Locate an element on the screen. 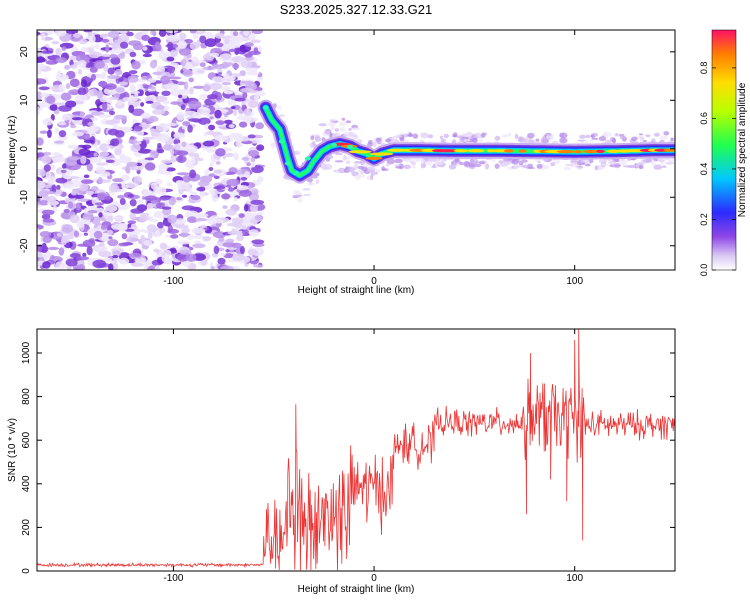 This screenshot has height=605, width=750. snr-x-label: Height of straight line (km) is located at coordinates (356, 589).